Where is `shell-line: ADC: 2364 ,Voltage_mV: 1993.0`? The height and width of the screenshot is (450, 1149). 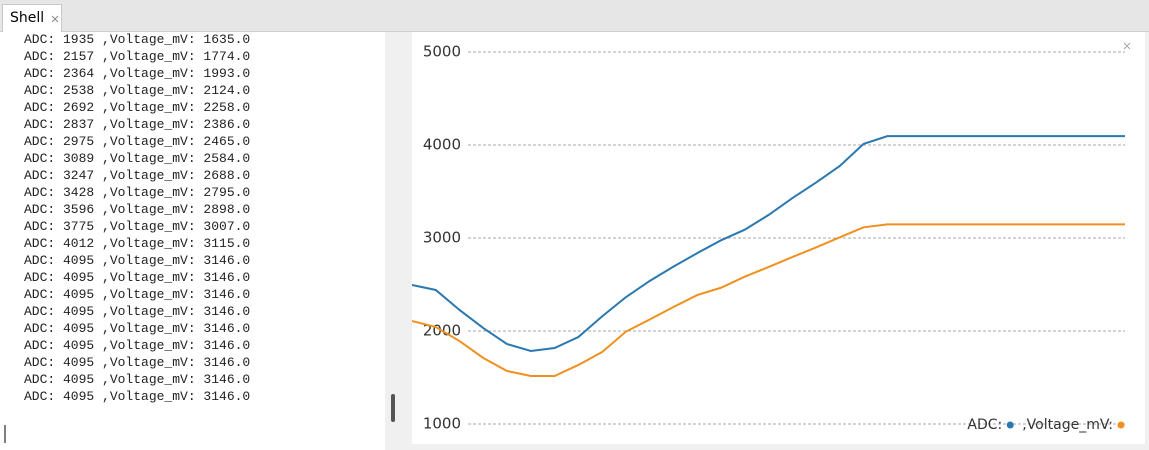
shell-line: ADC: 2364 ,Voltage_mV: 1993.0 is located at coordinates (137, 73).